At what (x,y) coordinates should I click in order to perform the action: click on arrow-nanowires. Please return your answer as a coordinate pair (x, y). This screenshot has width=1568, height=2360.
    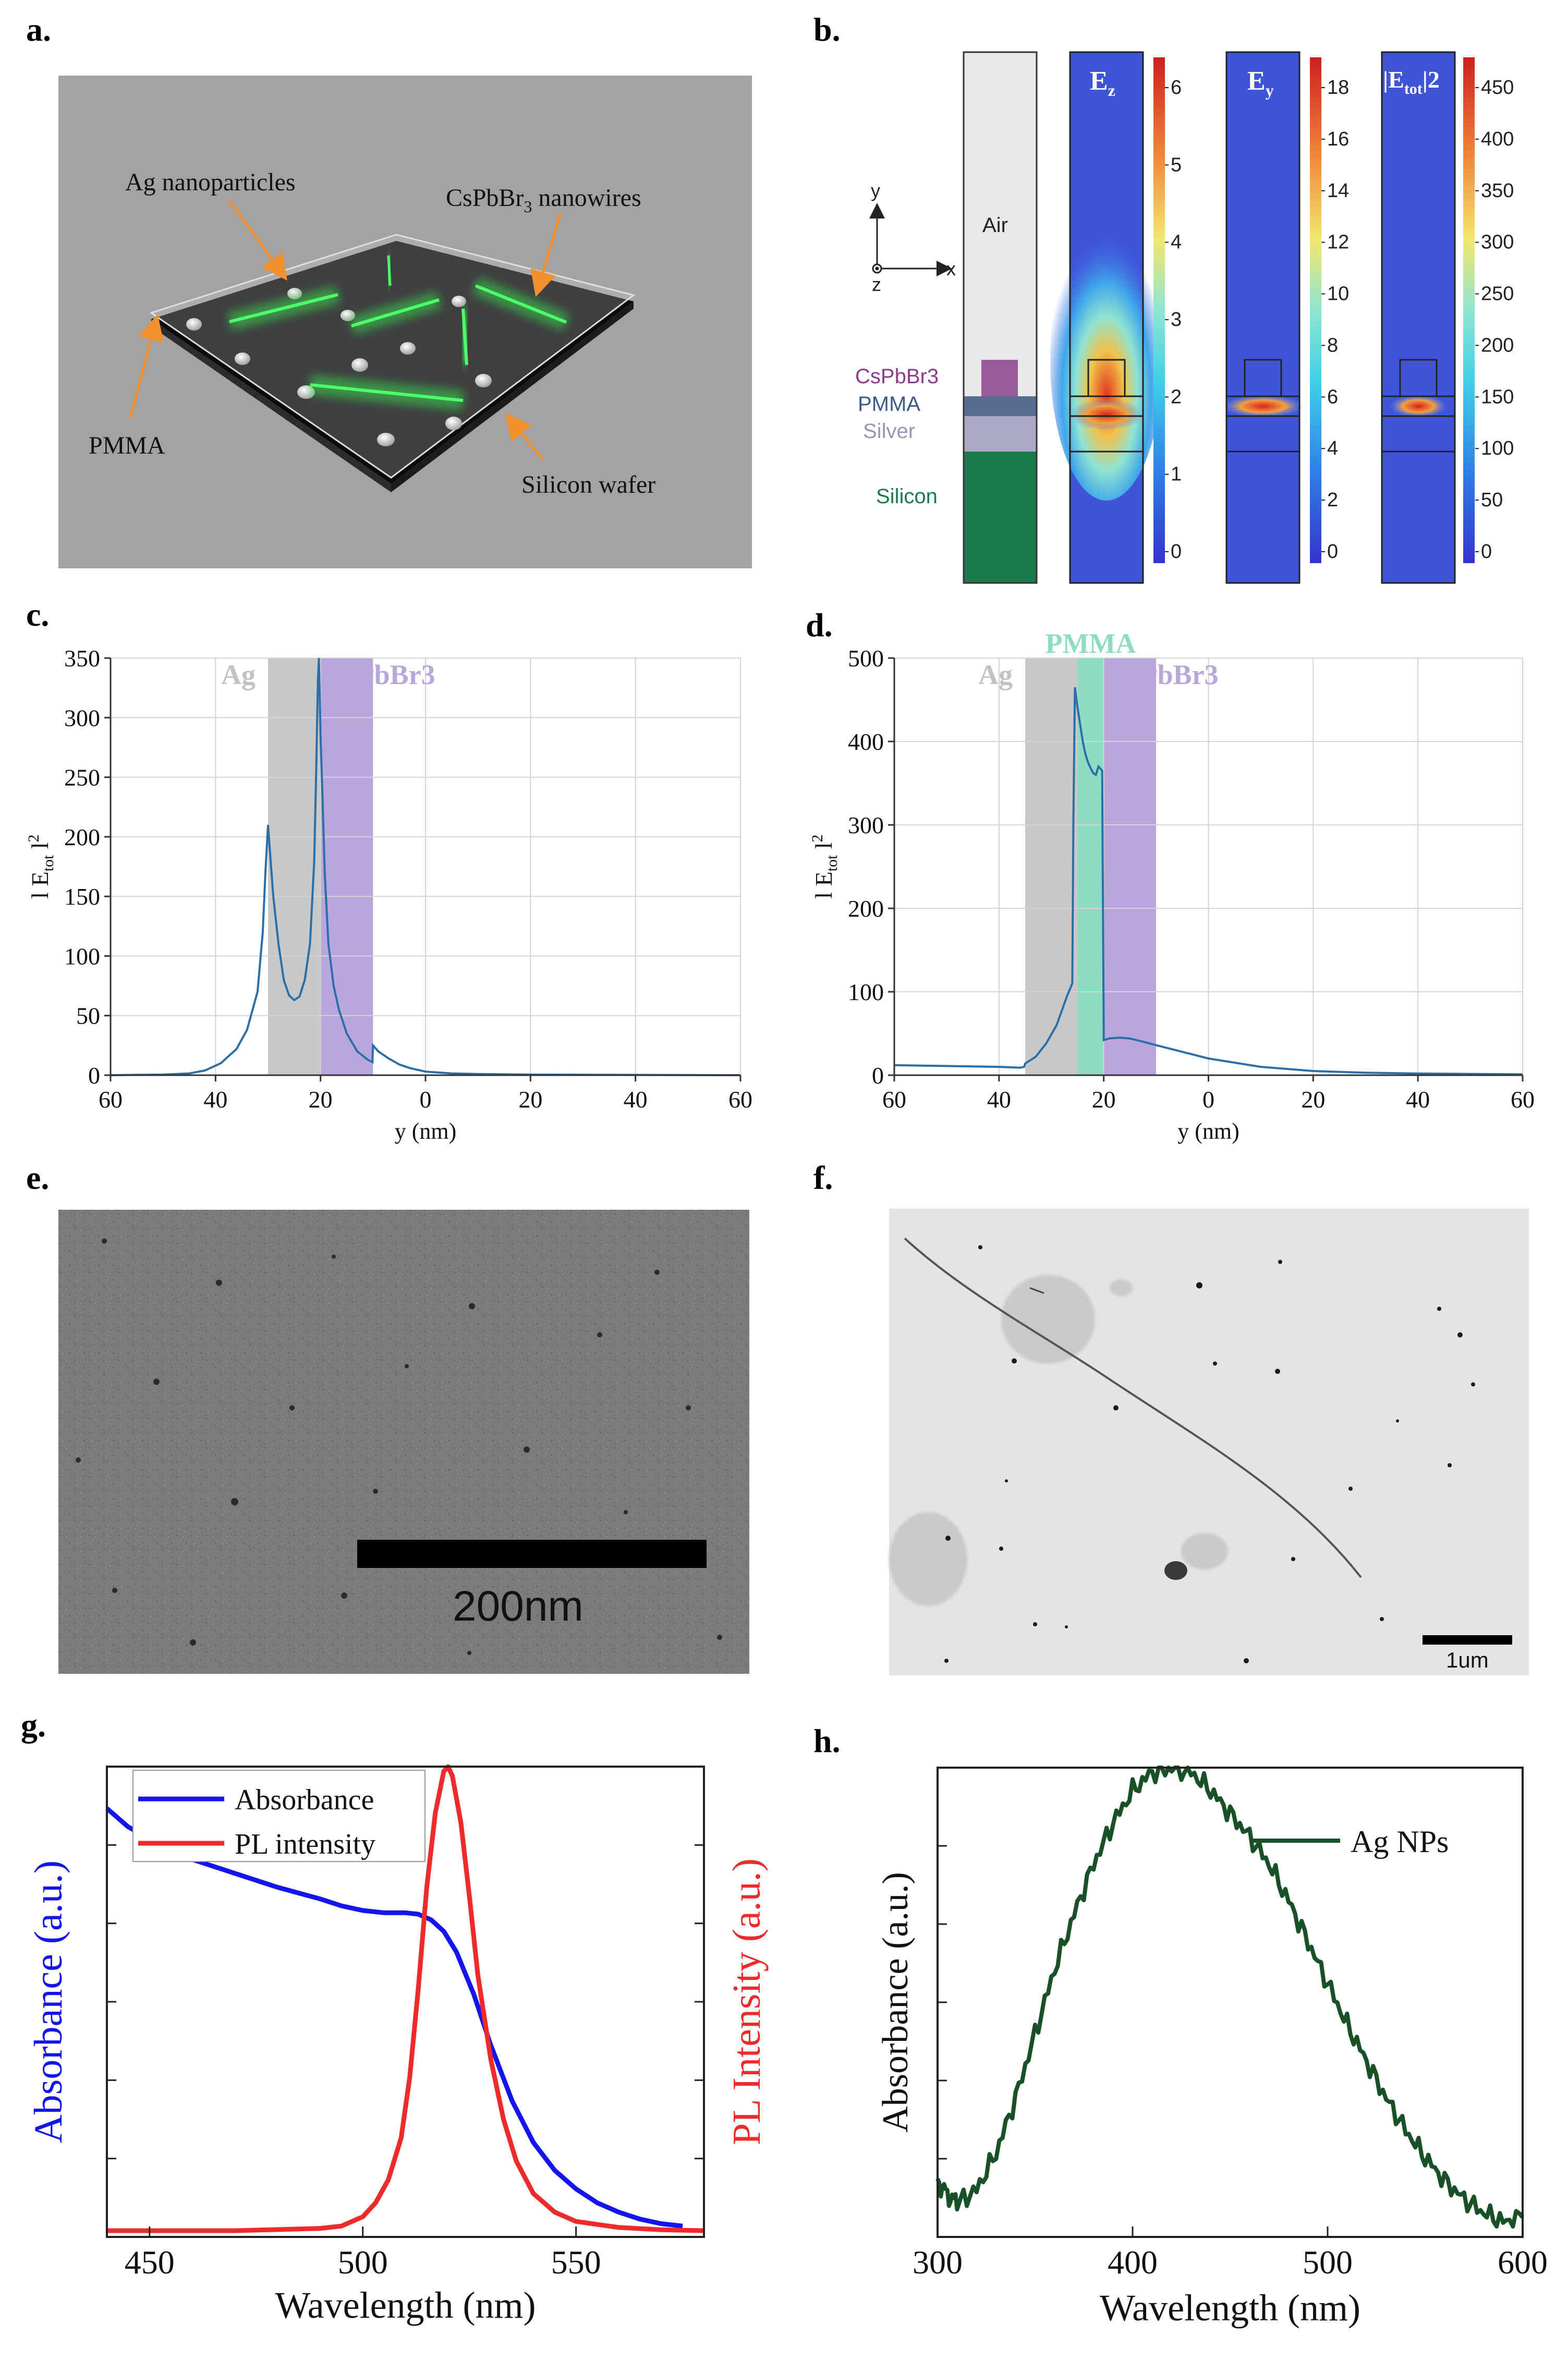
    Looking at the image, I should click on (546, 254).